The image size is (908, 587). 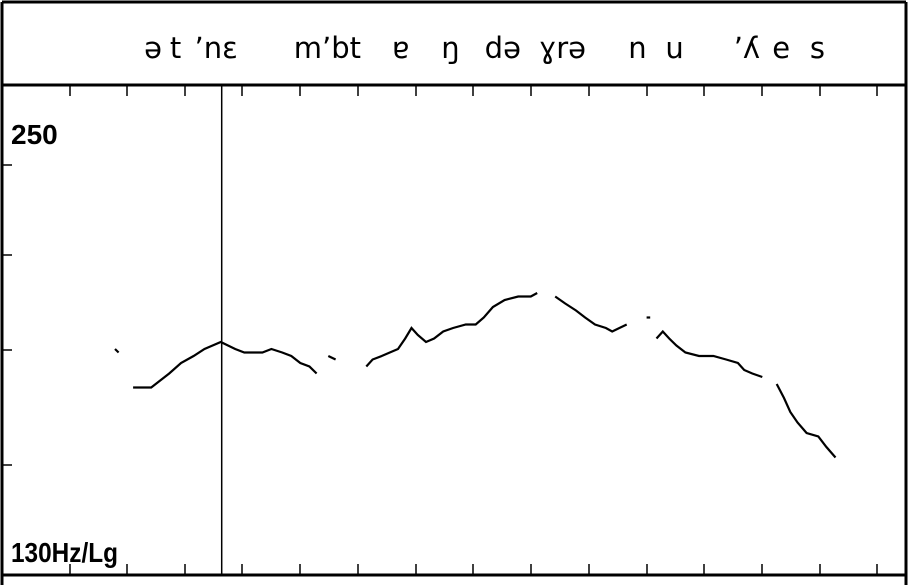 What do you see at coordinates (484, 48) in the screenshot?
I see `segment-labels: ə t ʼnɛ mʼbt ɐ ŋ də ɣrə n u ʼʎ e s` at bounding box center [484, 48].